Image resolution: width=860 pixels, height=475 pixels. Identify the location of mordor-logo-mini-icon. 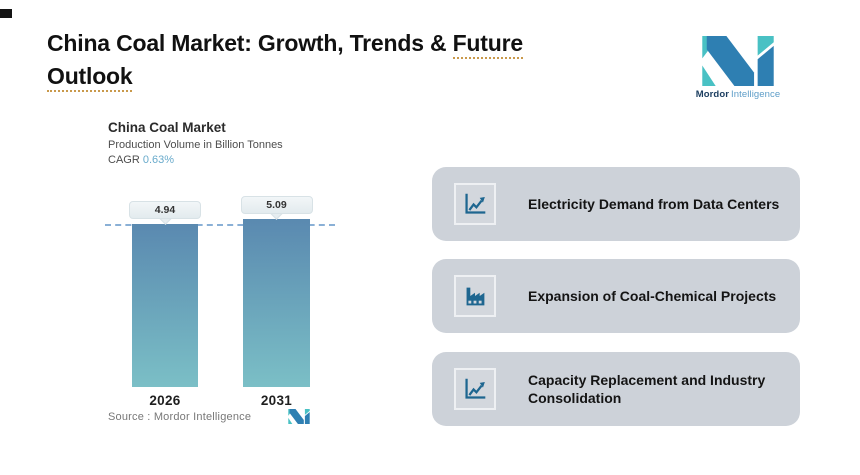
(299, 416).